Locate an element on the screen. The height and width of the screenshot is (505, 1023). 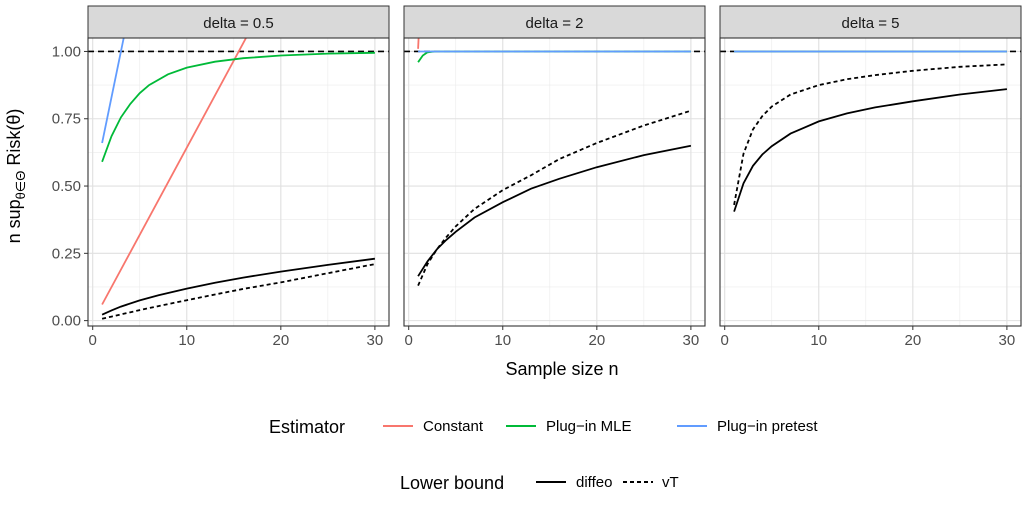
y-tick-label: 0.50 is located at coordinates (66, 186).